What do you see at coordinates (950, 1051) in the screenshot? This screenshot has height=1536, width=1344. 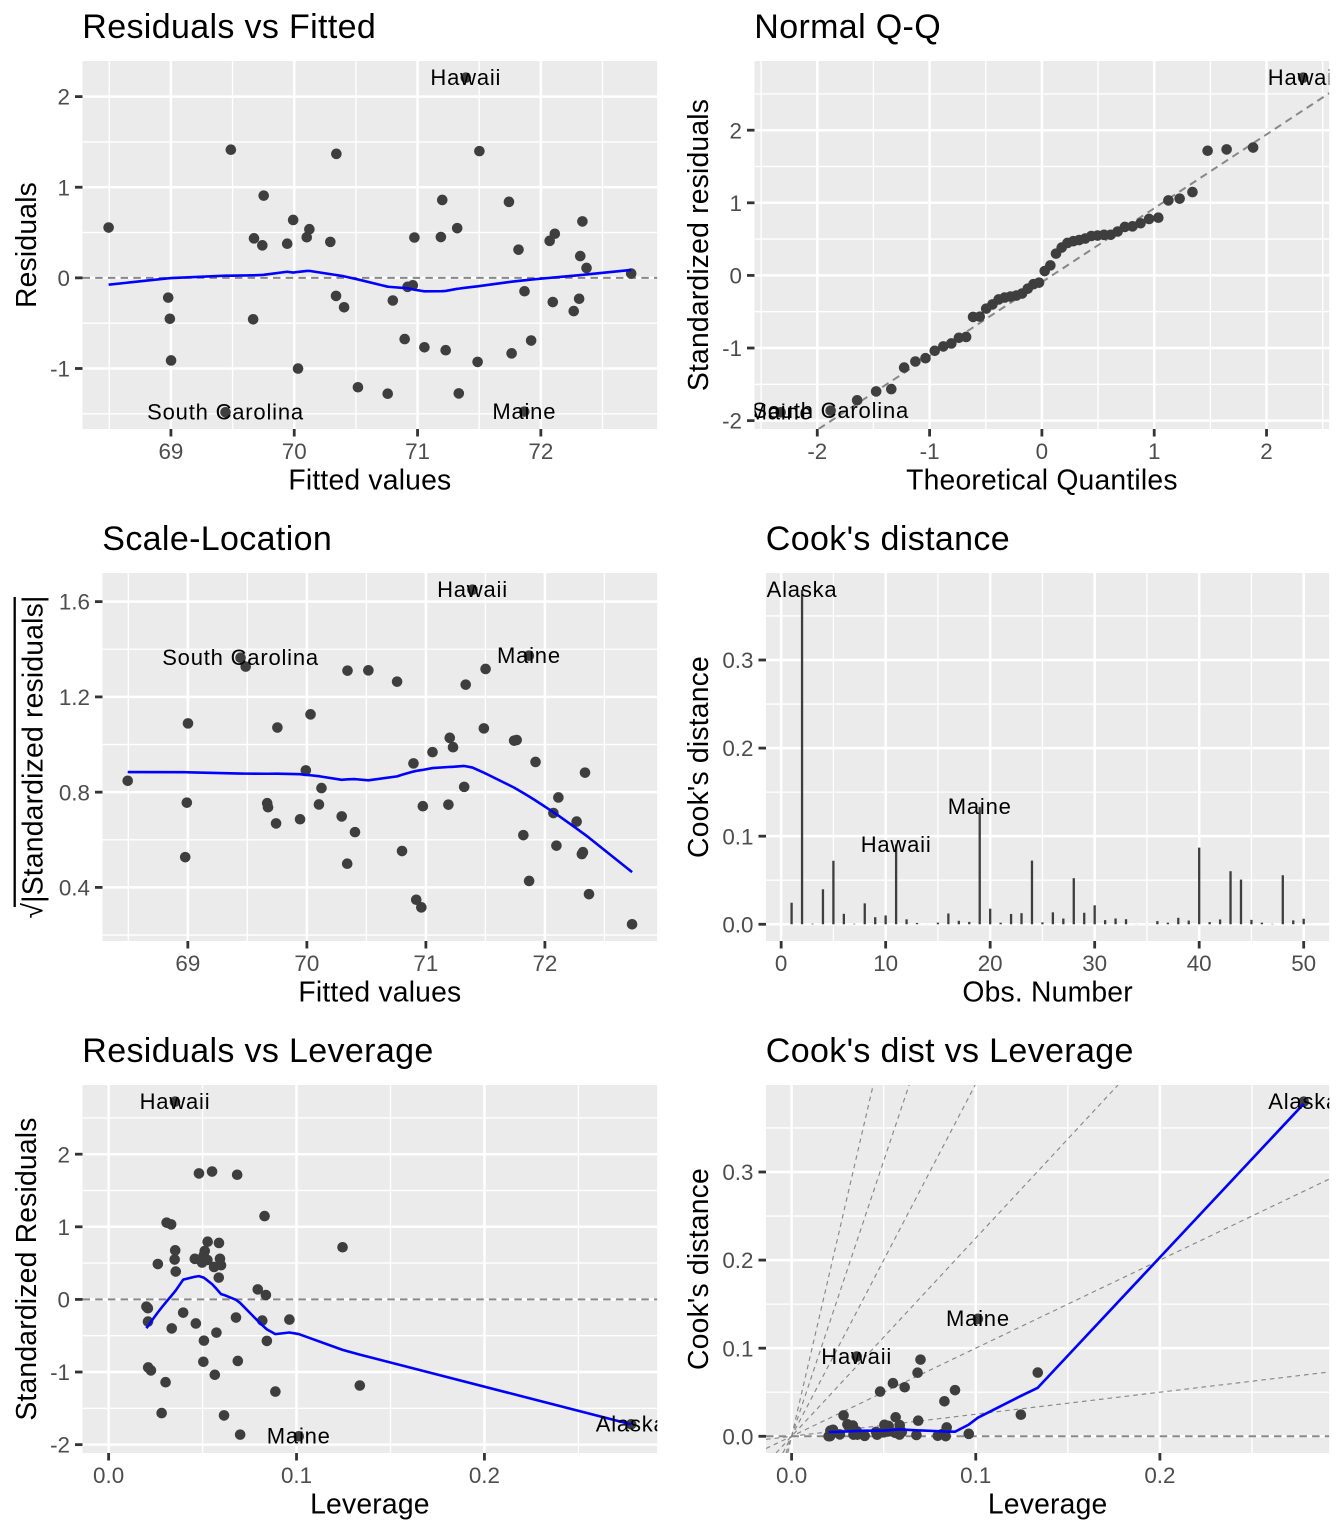 I see `svg-text: Cook's dist vs Leverage` at bounding box center [950, 1051].